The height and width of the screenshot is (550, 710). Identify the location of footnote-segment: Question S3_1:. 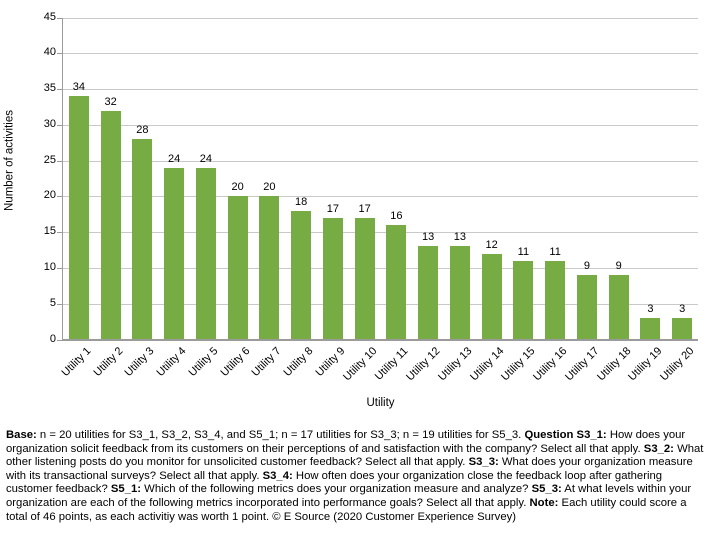
(565, 435).